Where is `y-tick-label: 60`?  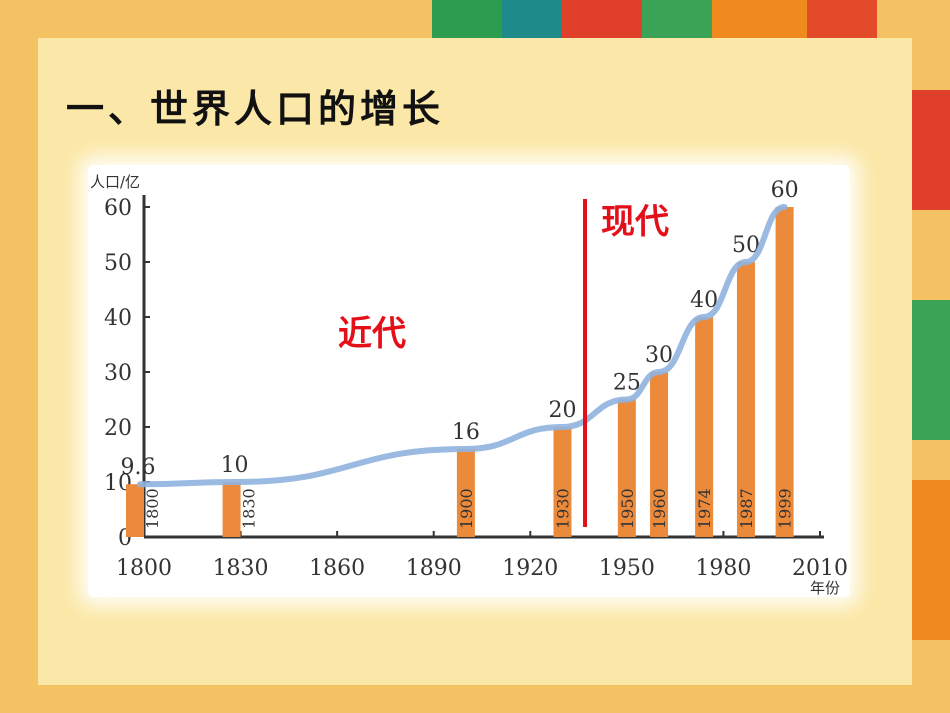 y-tick-label: 60 is located at coordinates (118, 208).